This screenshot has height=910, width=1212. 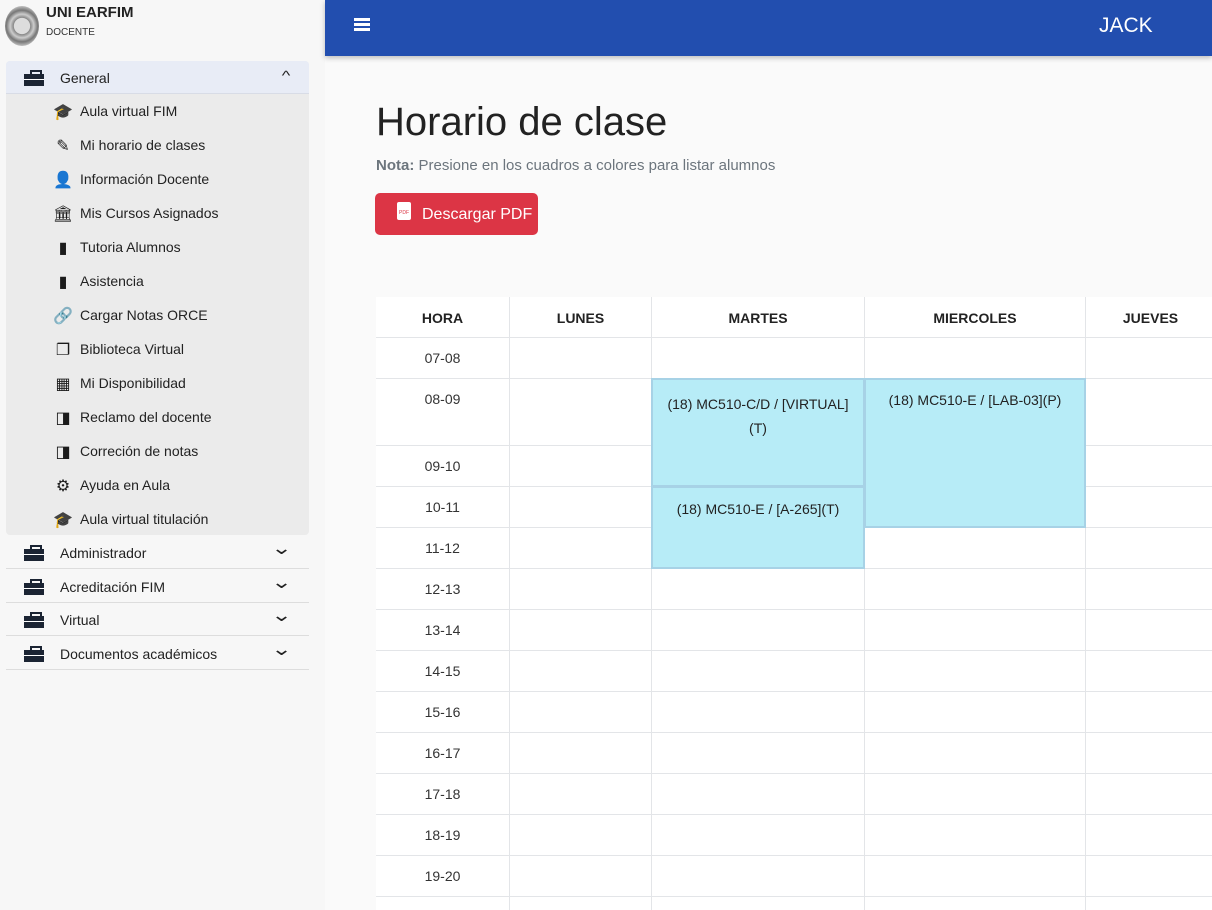 I want to click on gear-icon: ⚙, so click(x=63, y=486).